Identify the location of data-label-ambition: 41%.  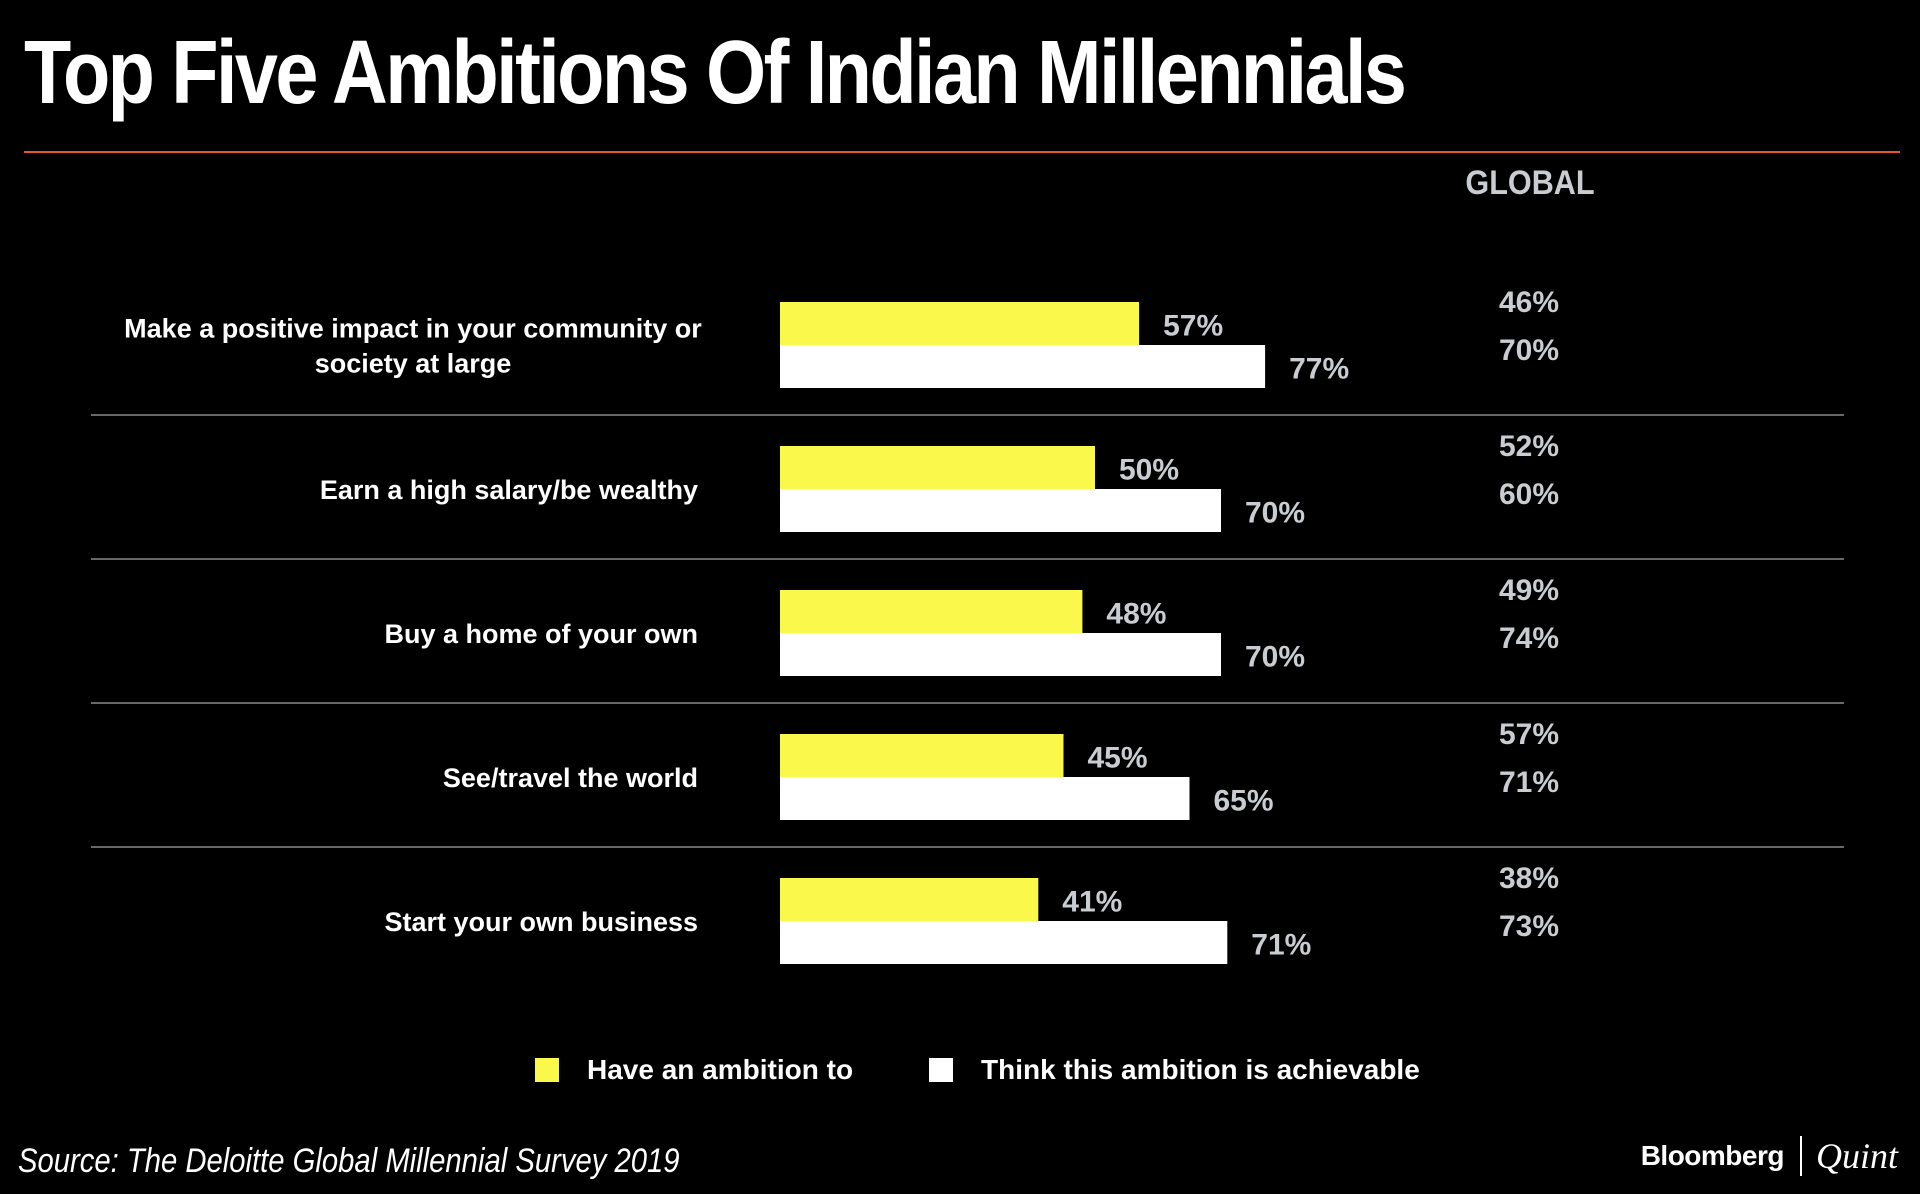
(1092, 902).